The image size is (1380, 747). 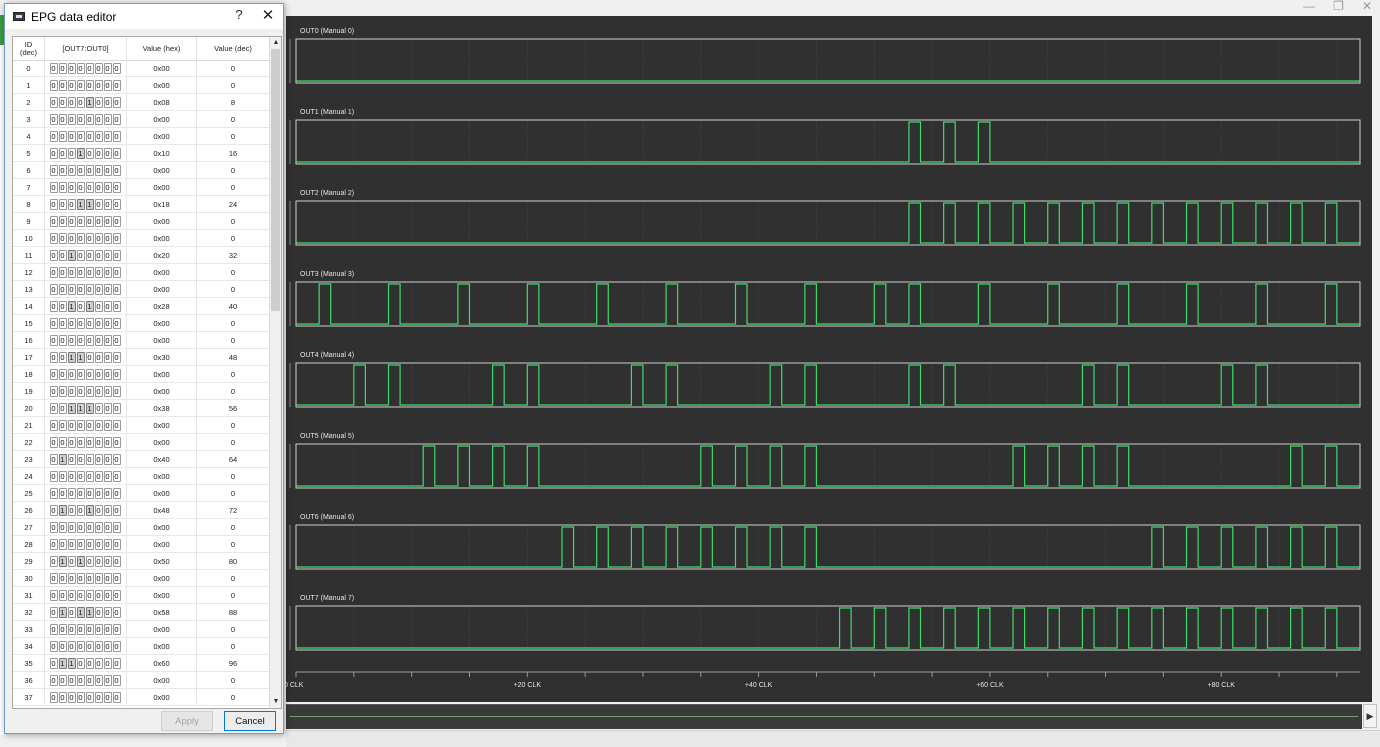 What do you see at coordinates (141, 221) in the screenshot?
I see `table-row: 9 0 0 0 0 0 0 0 0 0x00 0` at bounding box center [141, 221].